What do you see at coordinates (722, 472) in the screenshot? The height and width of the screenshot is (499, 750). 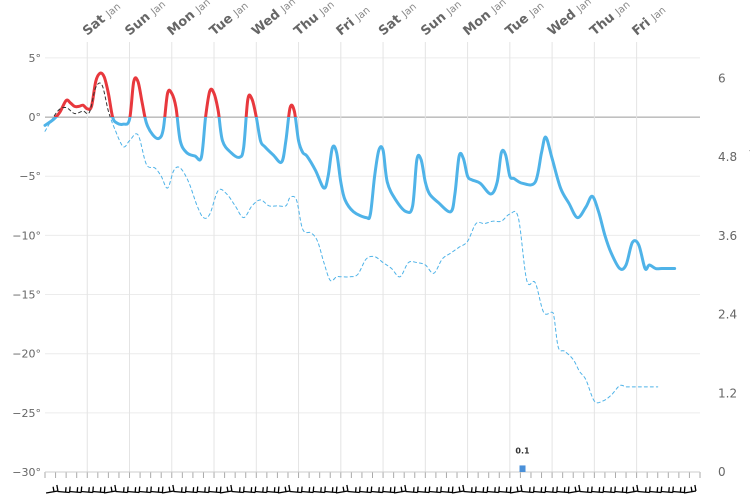 I see `y2-tick-label: 0` at bounding box center [722, 472].